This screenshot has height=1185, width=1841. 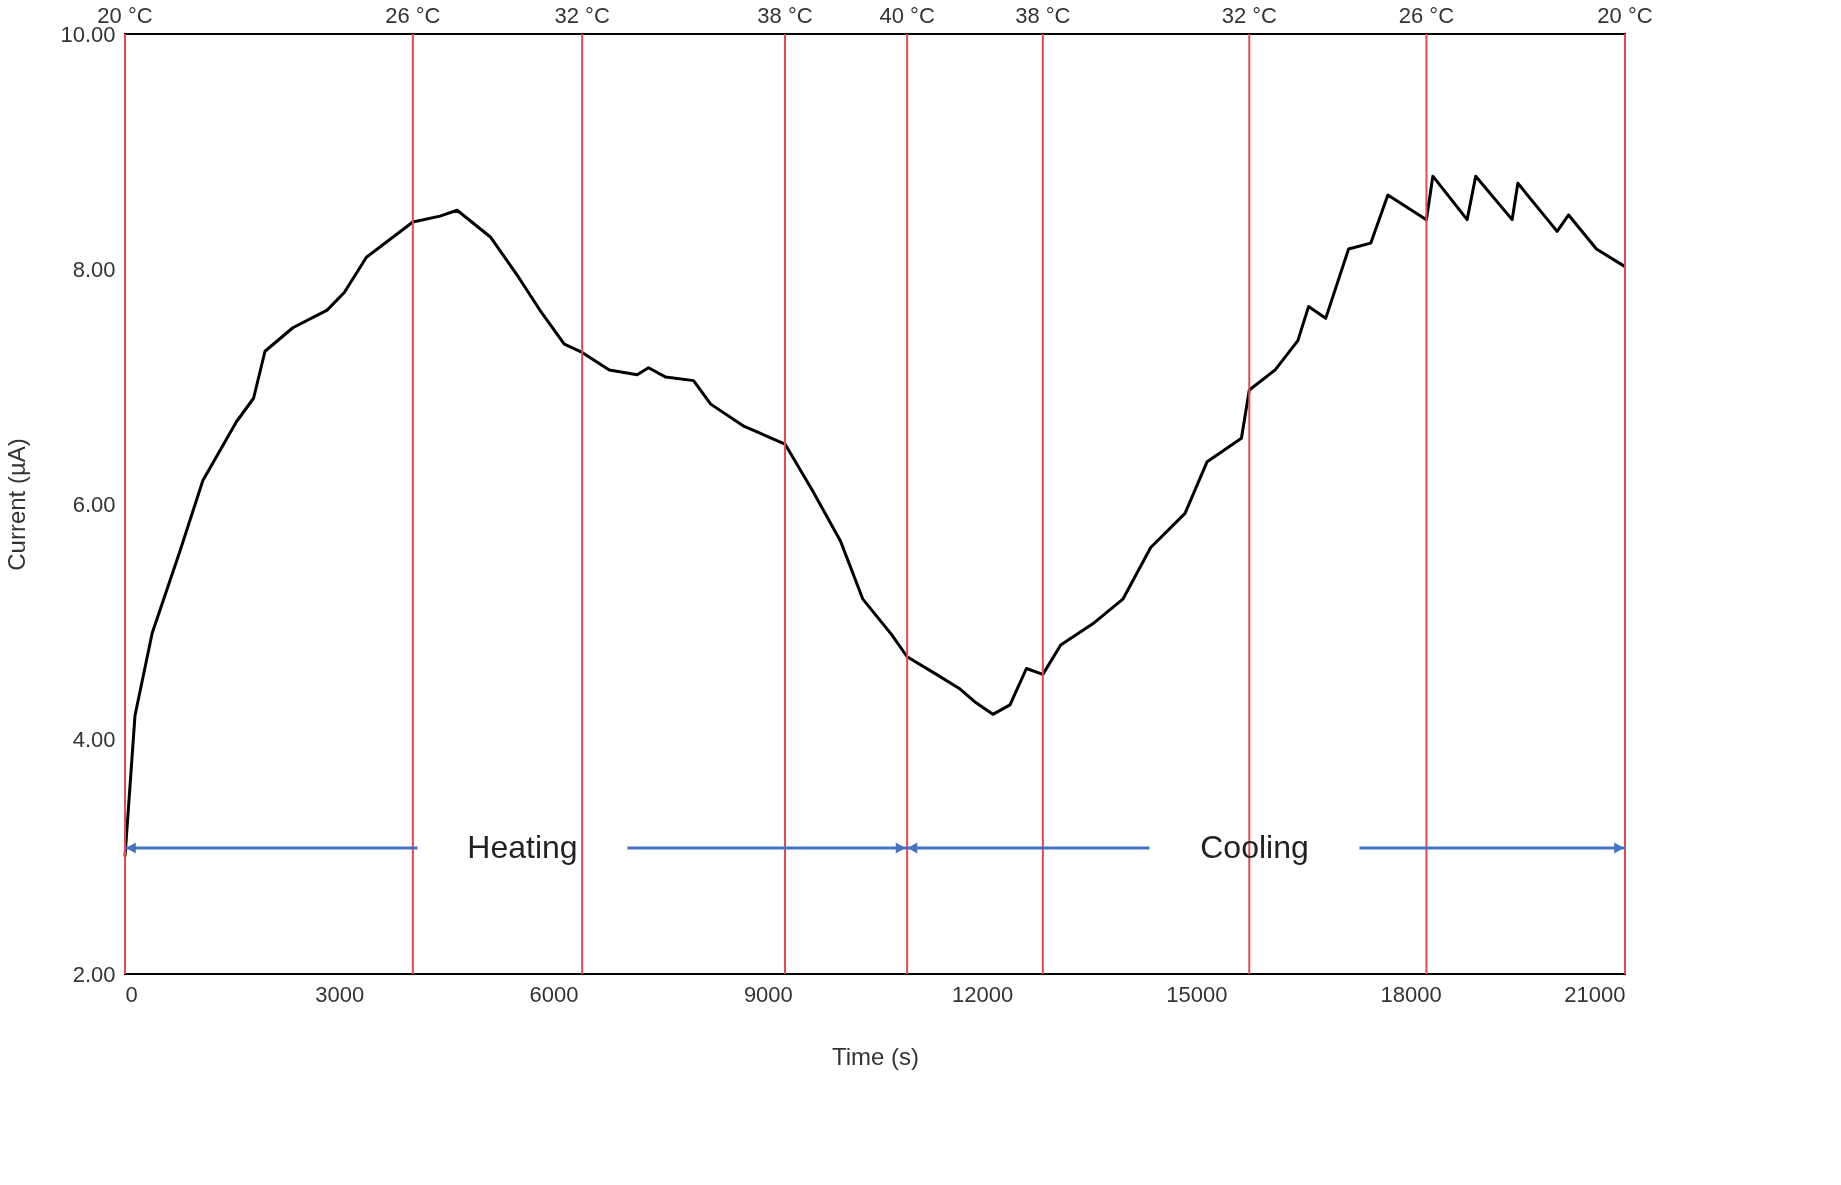 I want to click on ref-line-label: 40 °C, so click(x=907, y=15).